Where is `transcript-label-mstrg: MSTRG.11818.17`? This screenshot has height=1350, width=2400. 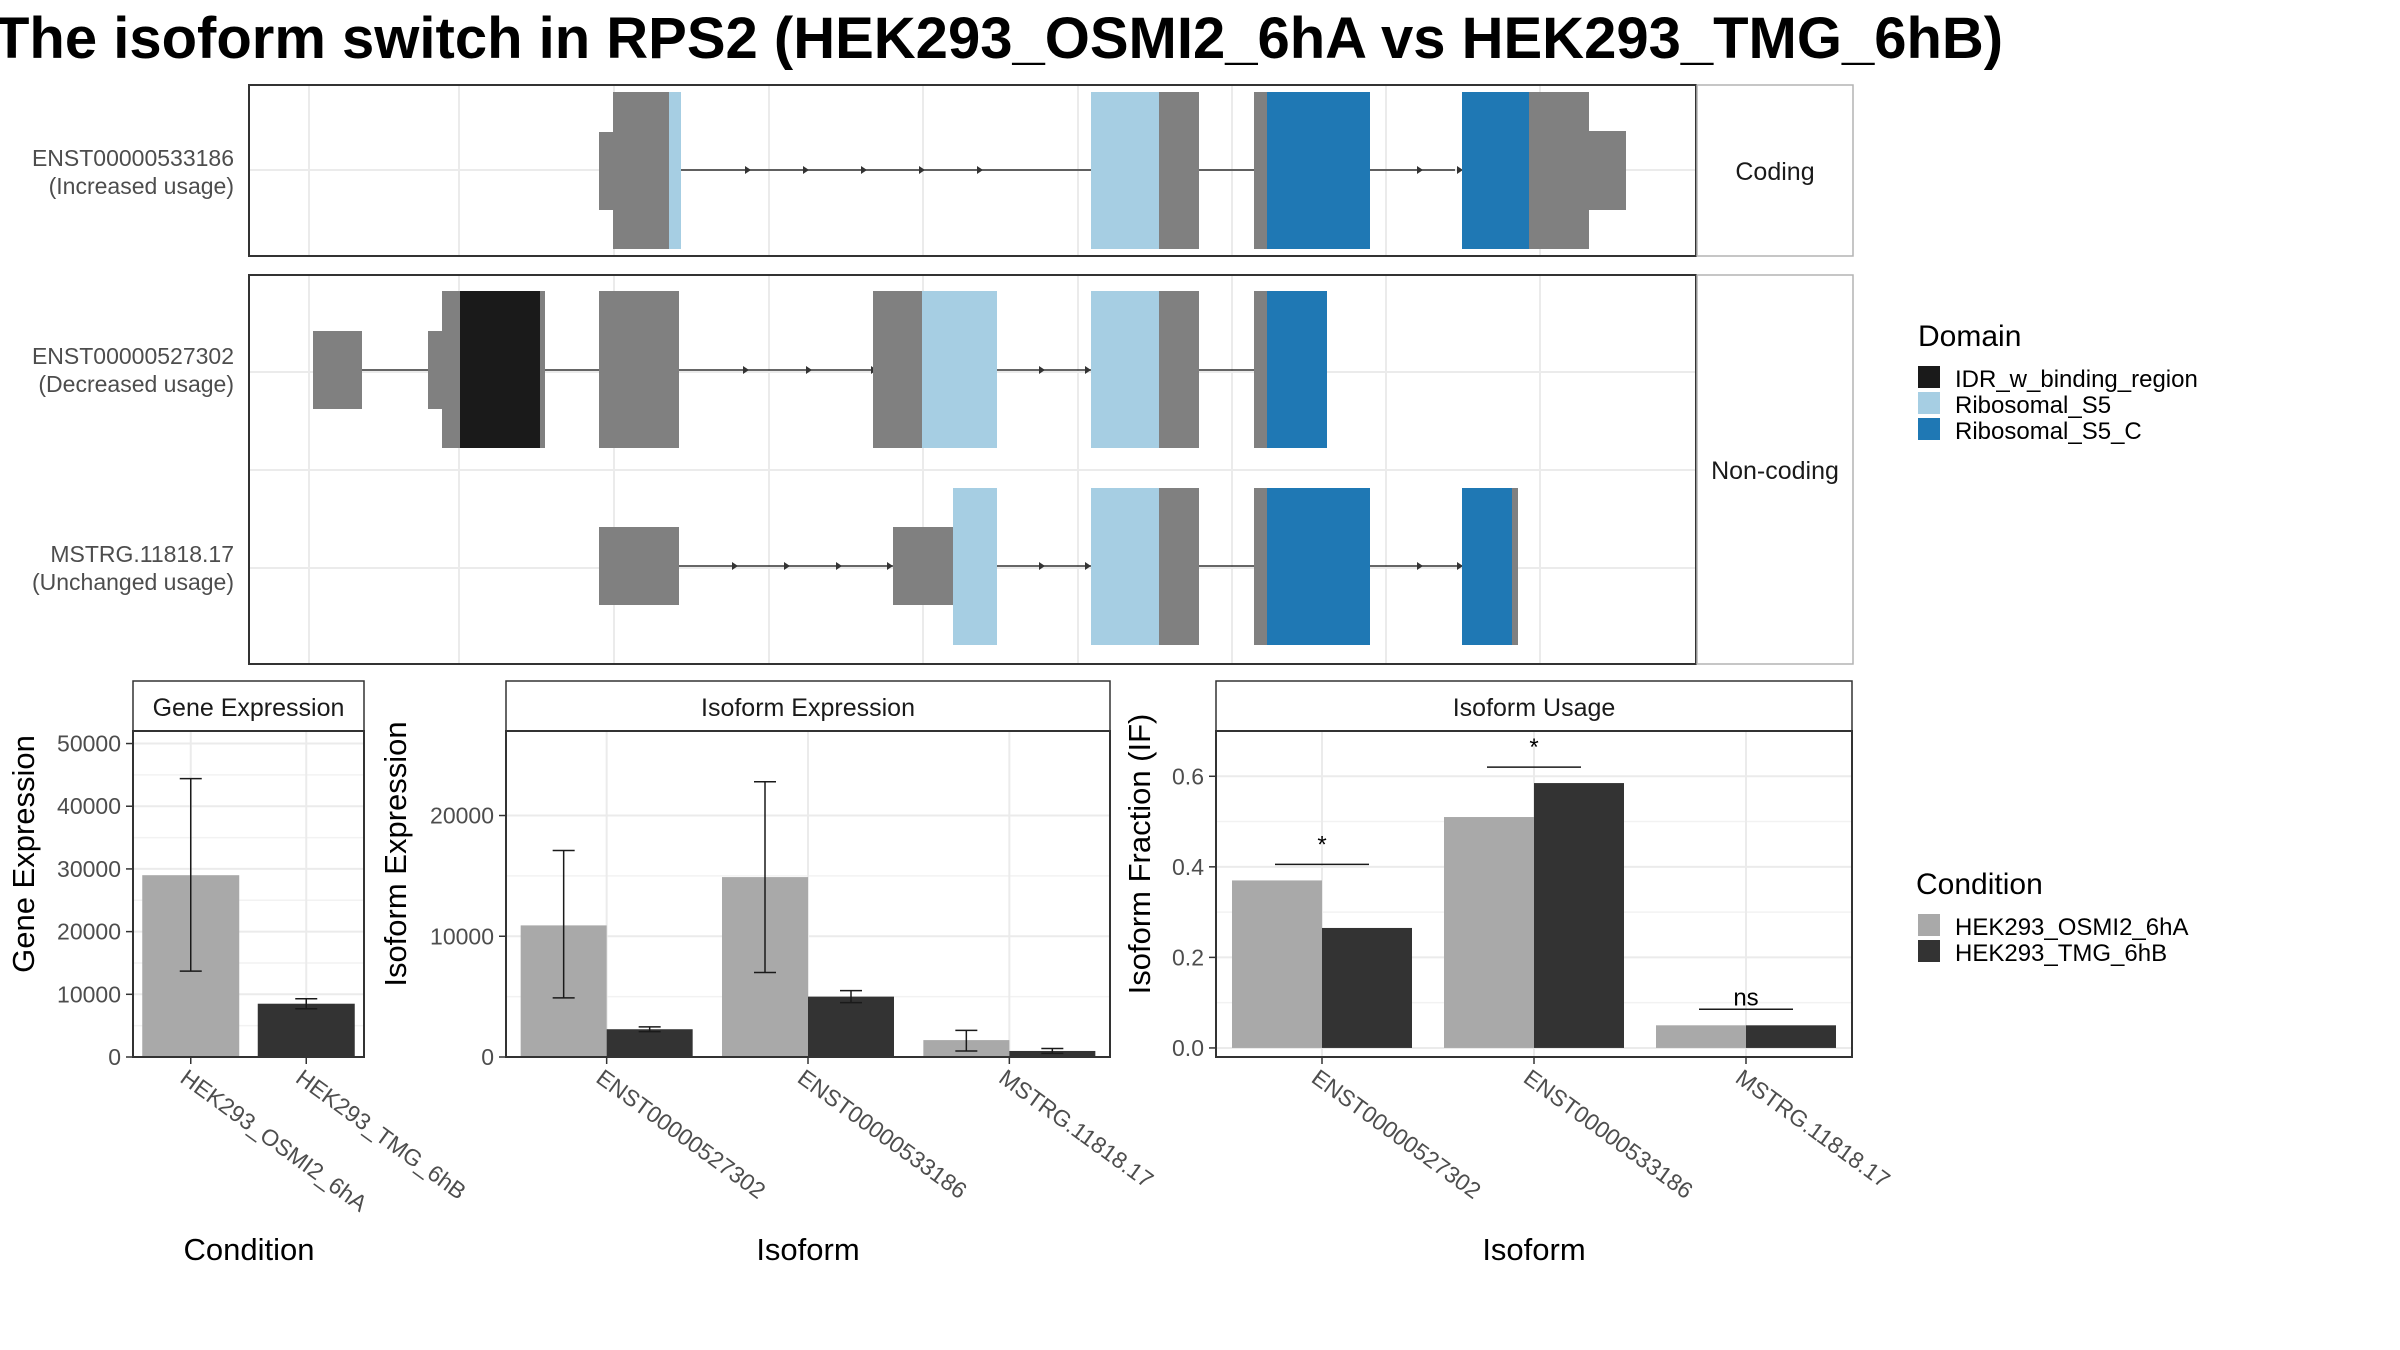
transcript-label-mstrg: MSTRG.11818.17 is located at coordinates (142, 554).